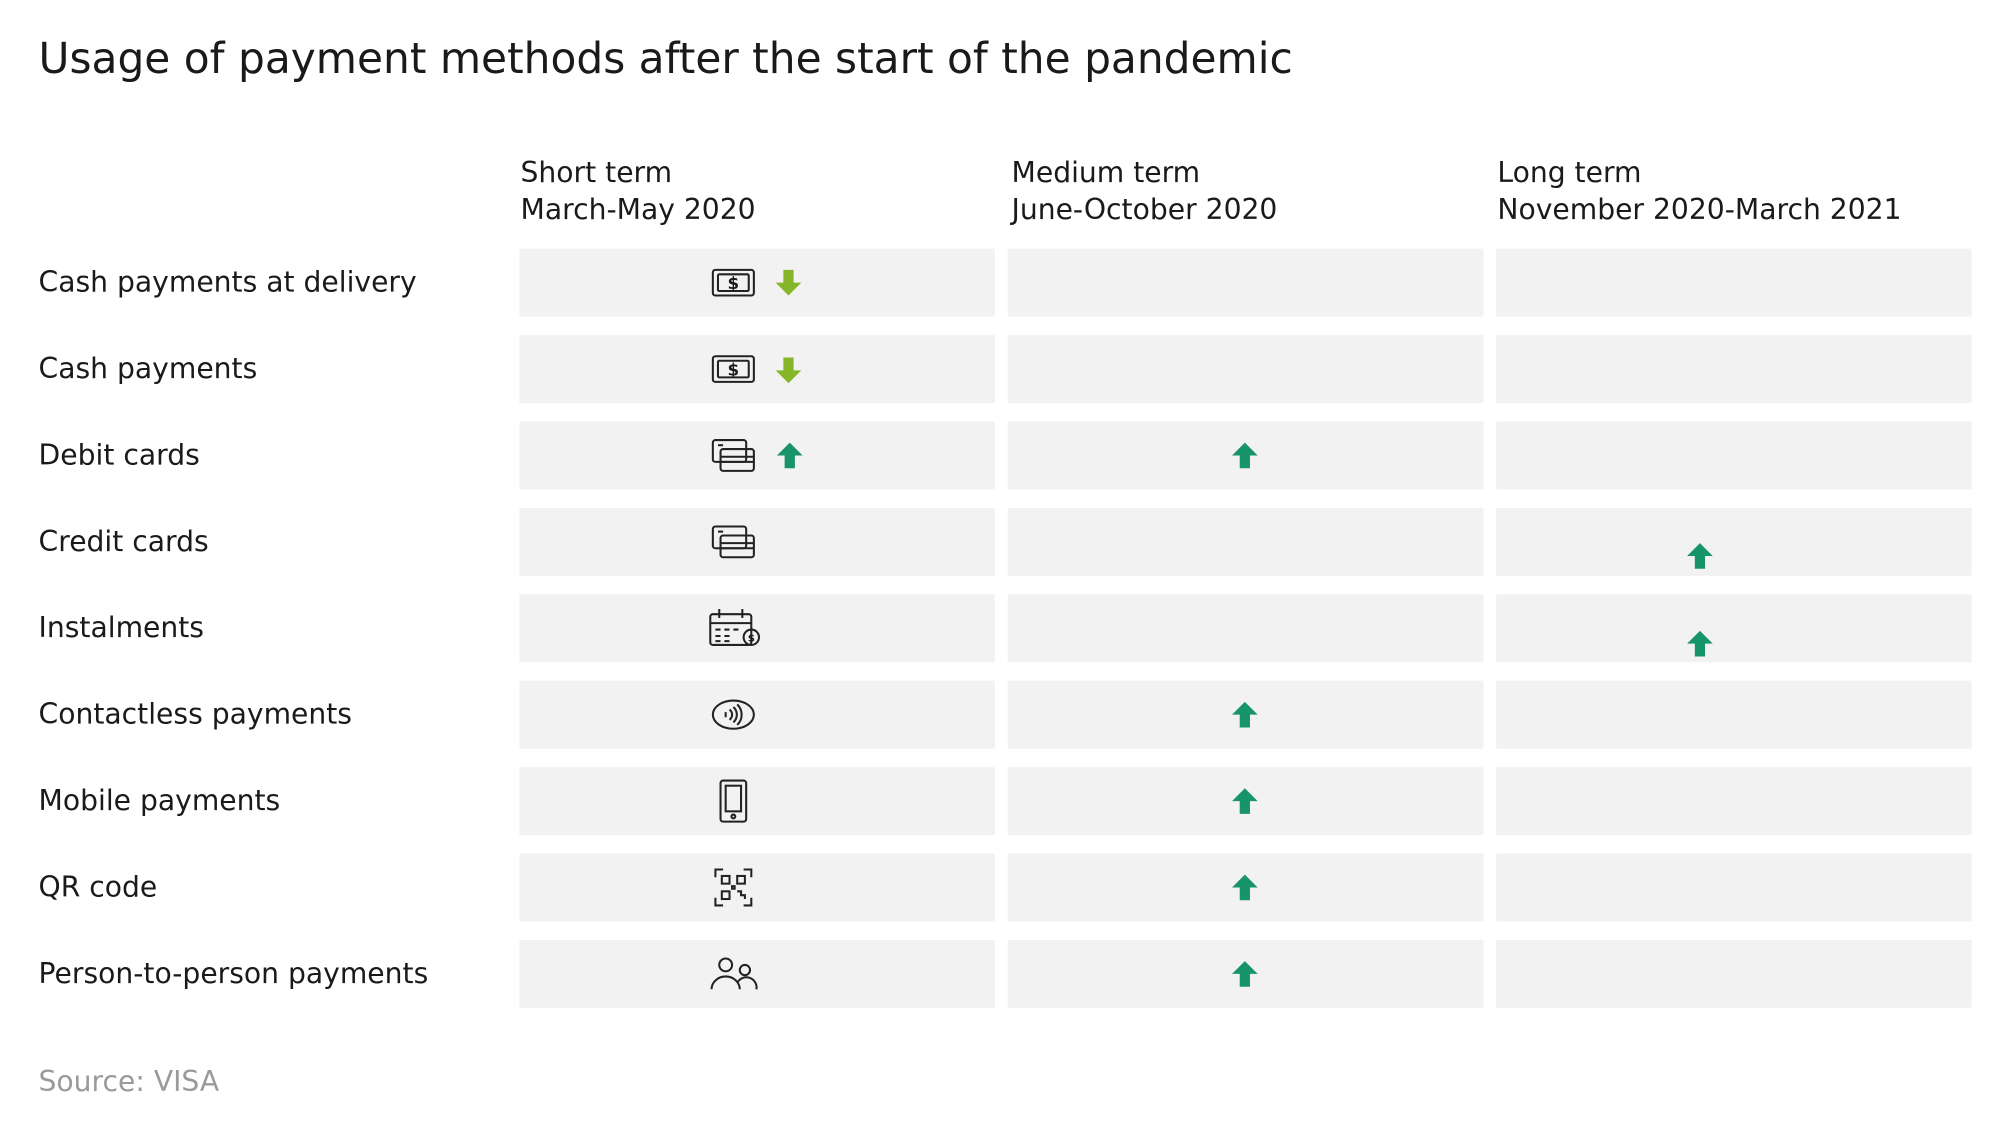  What do you see at coordinates (148, 368) in the screenshot?
I see `row-label: Cash payments` at bounding box center [148, 368].